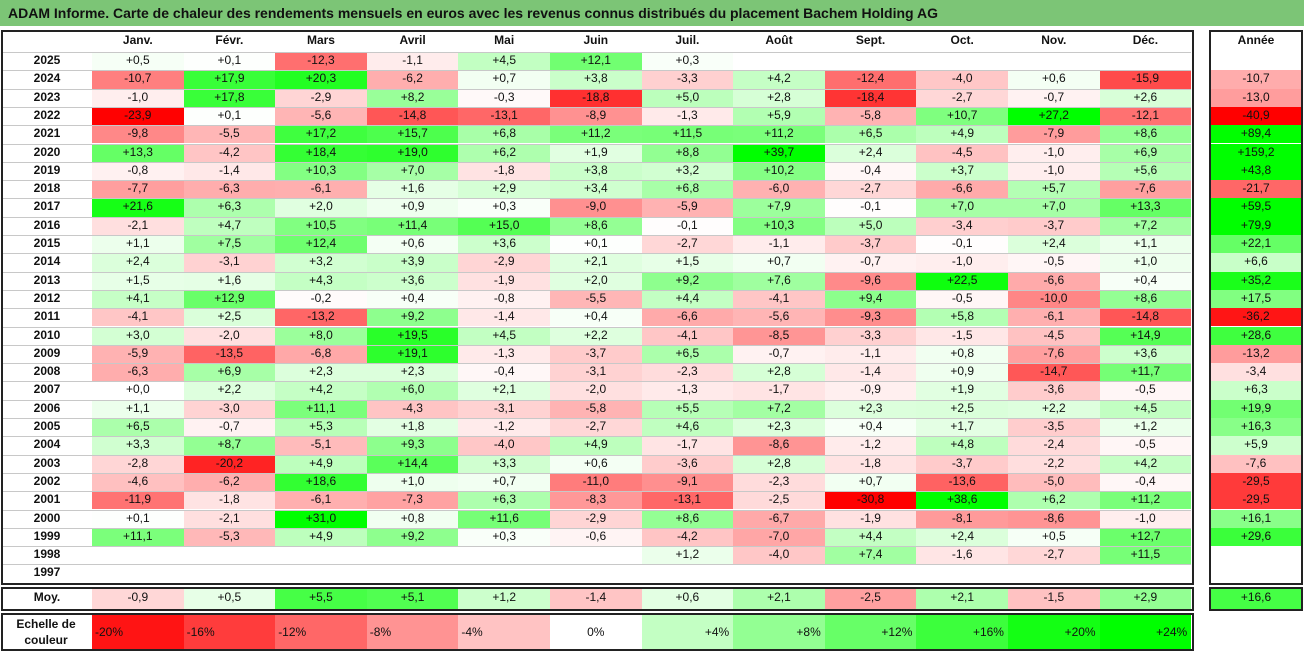 The width and height of the screenshot is (1304, 652). What do you see at coordinates (229, 171) in the screenshot?
I see `heatmap-cell: -1,4` at bounding box center [229, 171].